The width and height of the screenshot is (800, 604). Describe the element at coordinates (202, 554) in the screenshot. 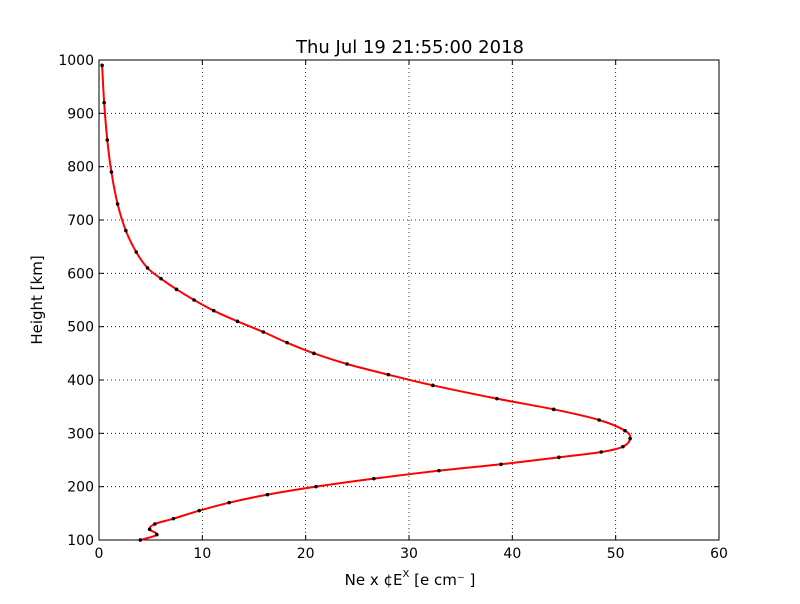

I see `x-tick-label: 10` at that location.